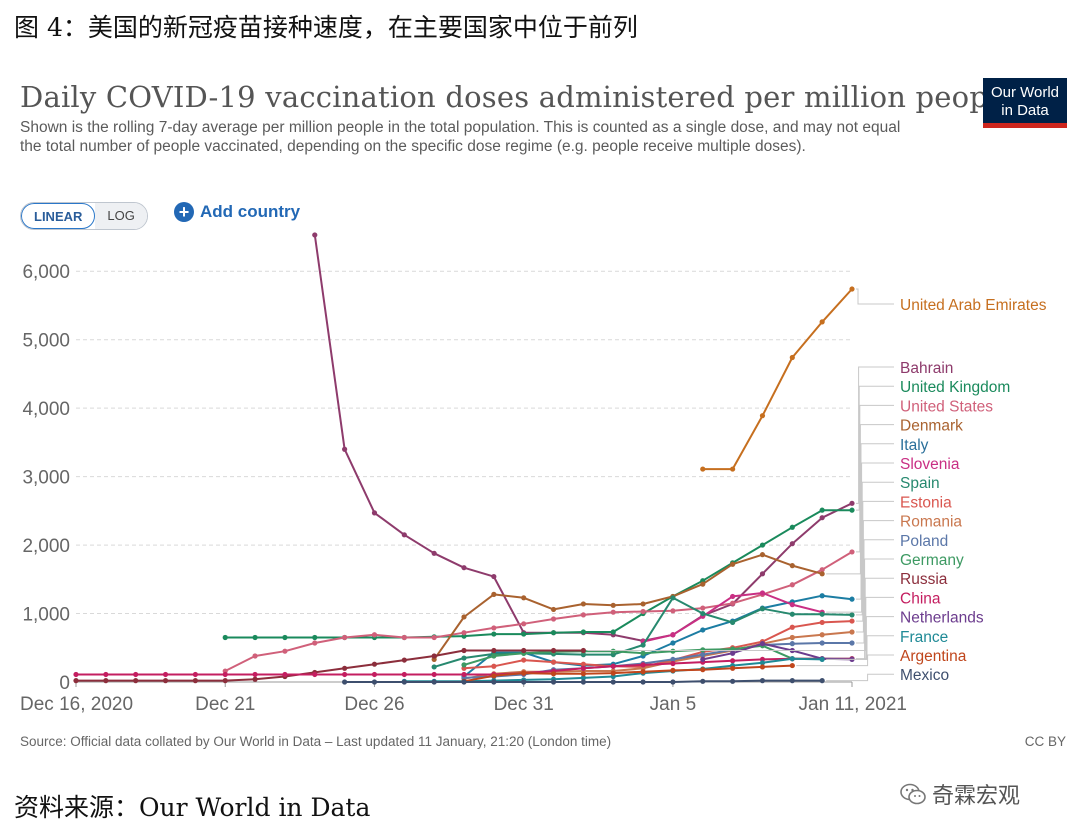  I want to click on license-link: CC BY, so click(1045, 741).